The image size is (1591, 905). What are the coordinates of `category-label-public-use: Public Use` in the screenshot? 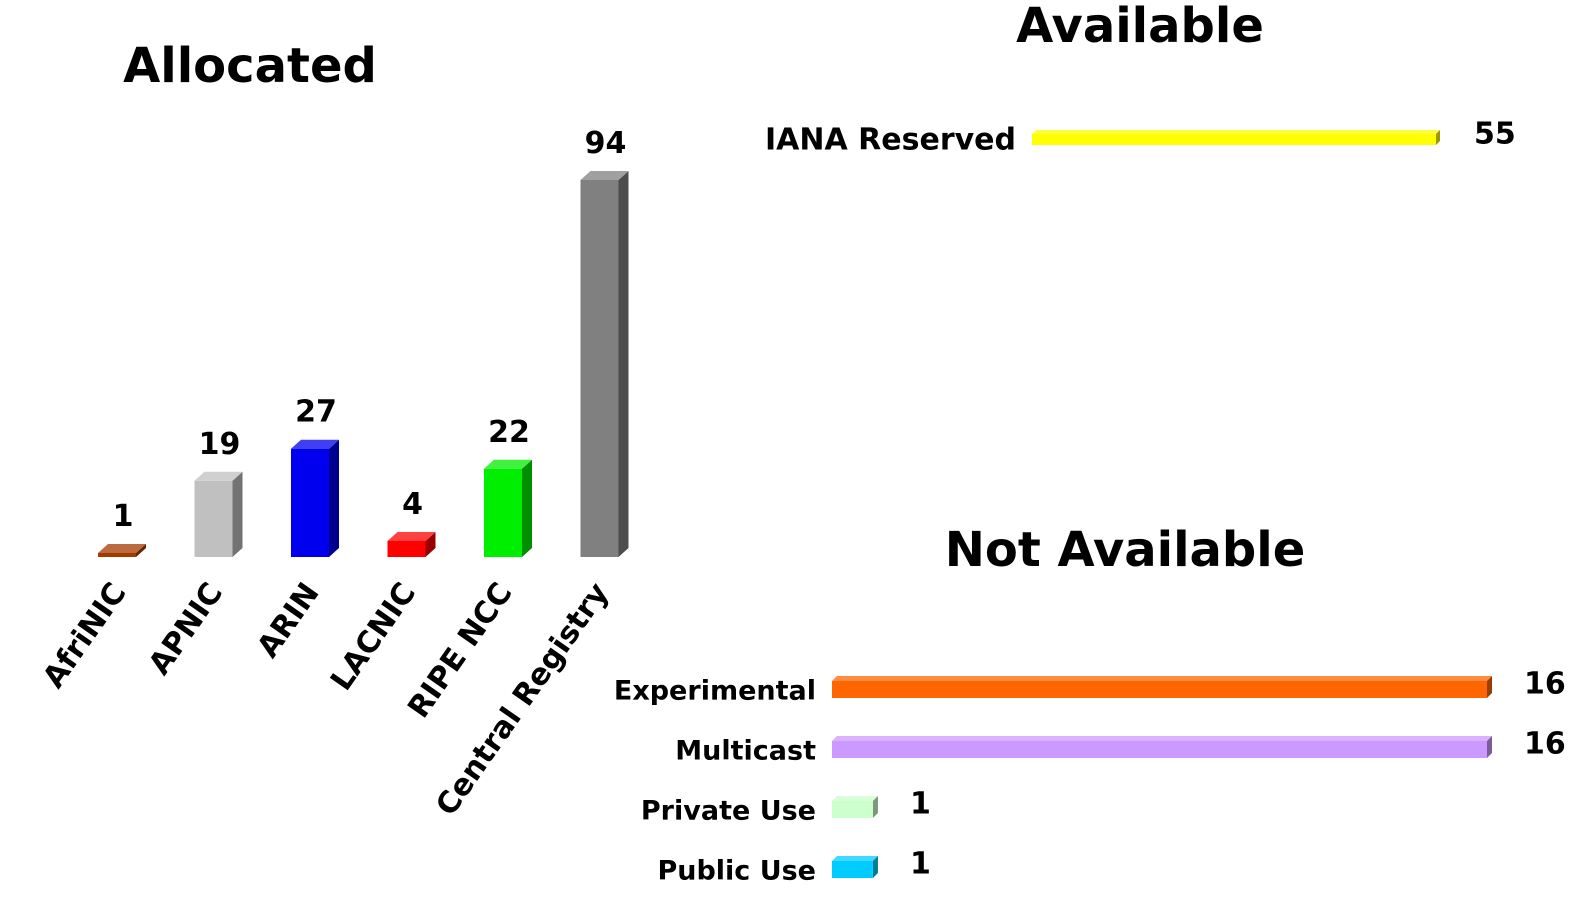 It's located at (736, 871).